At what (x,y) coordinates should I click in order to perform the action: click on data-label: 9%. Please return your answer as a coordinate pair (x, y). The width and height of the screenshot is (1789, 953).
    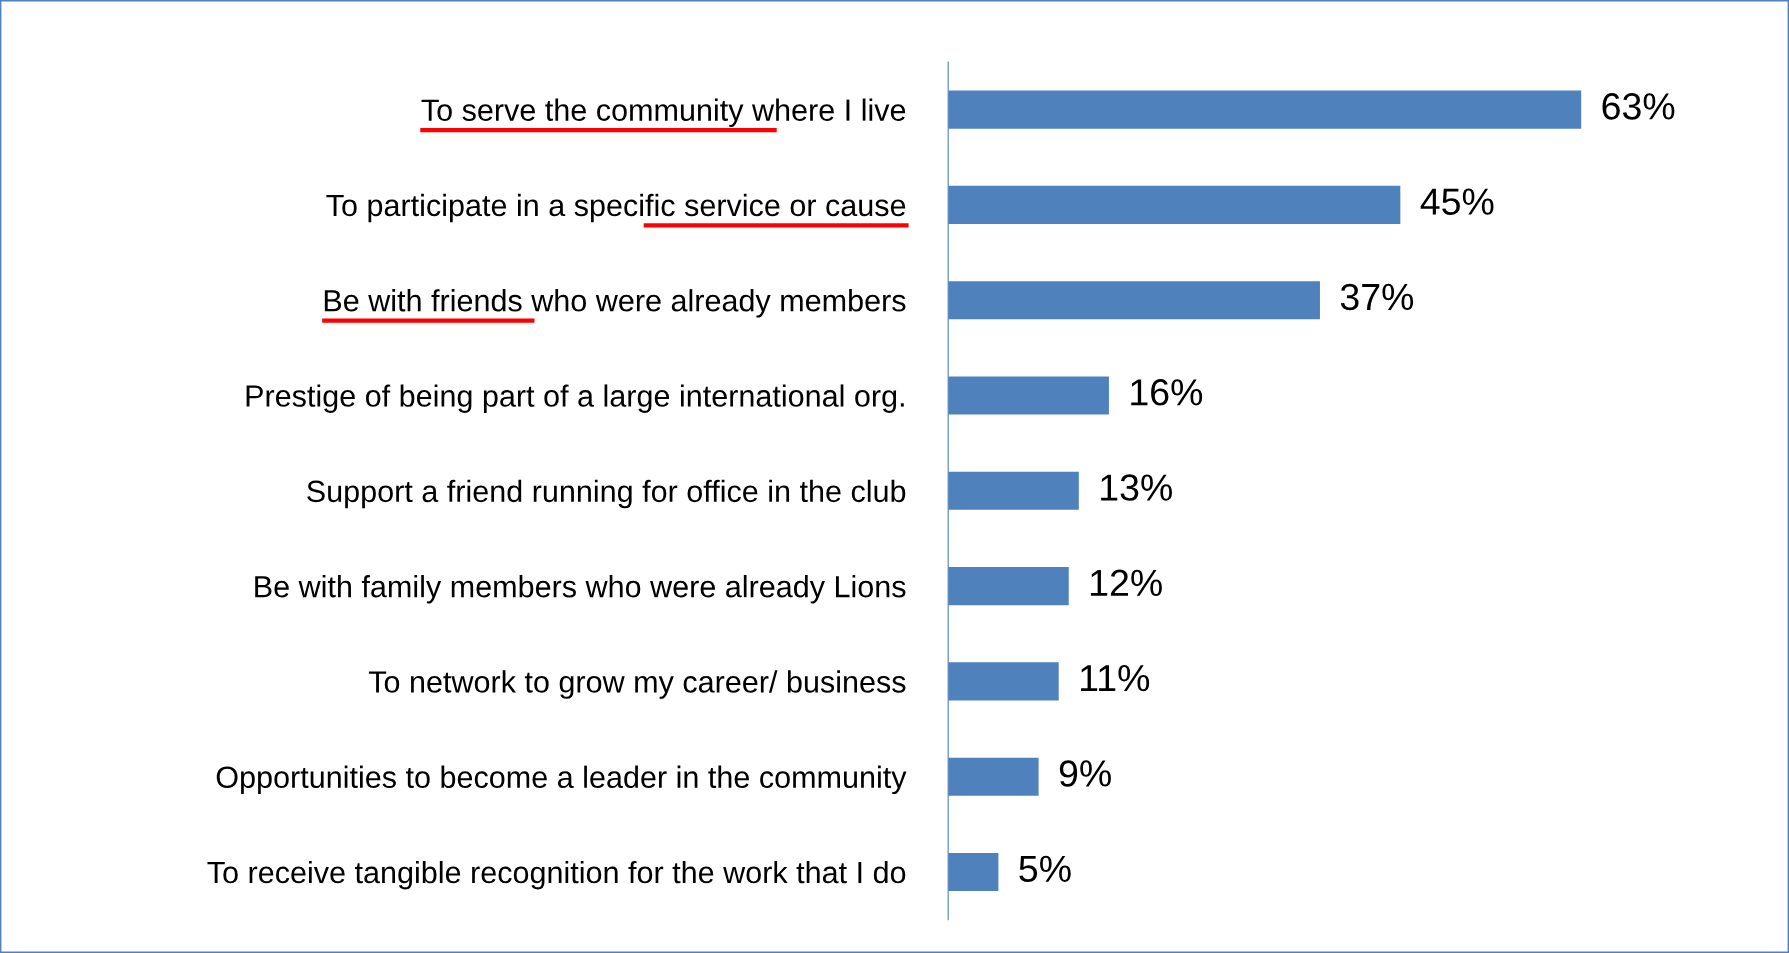
    Looking at the image, I should click on (1085, 773).